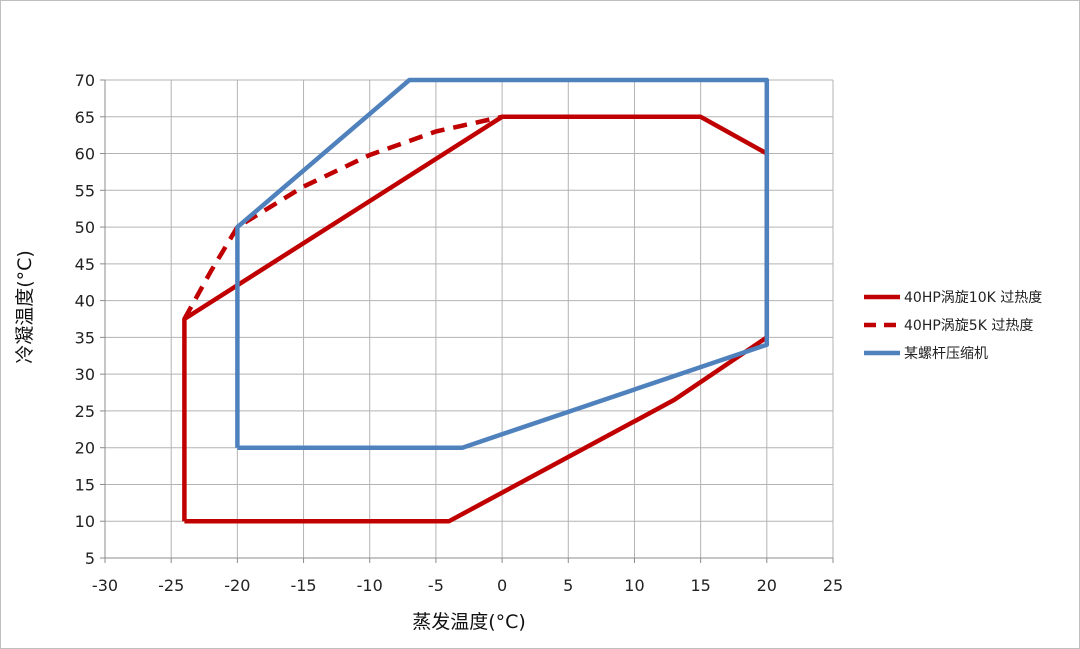 The image size is (1080, 649). Describe the element at coordinates (237, 585) in the screenshot. I see `x-tick-label: -20` at that location.